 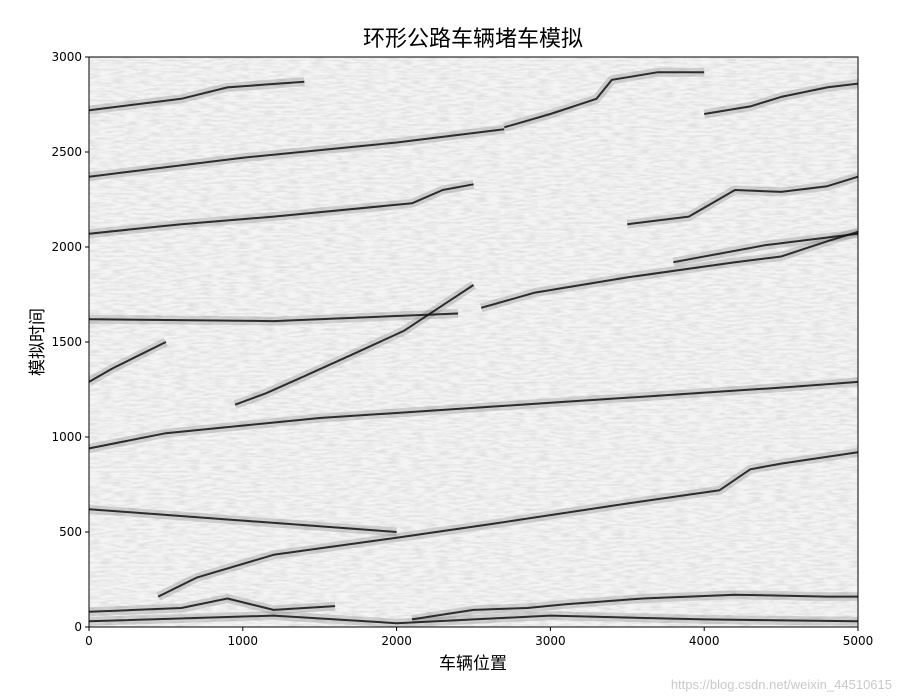 I want to click on y-tick-label: 2000, so click(x=66, y=247).